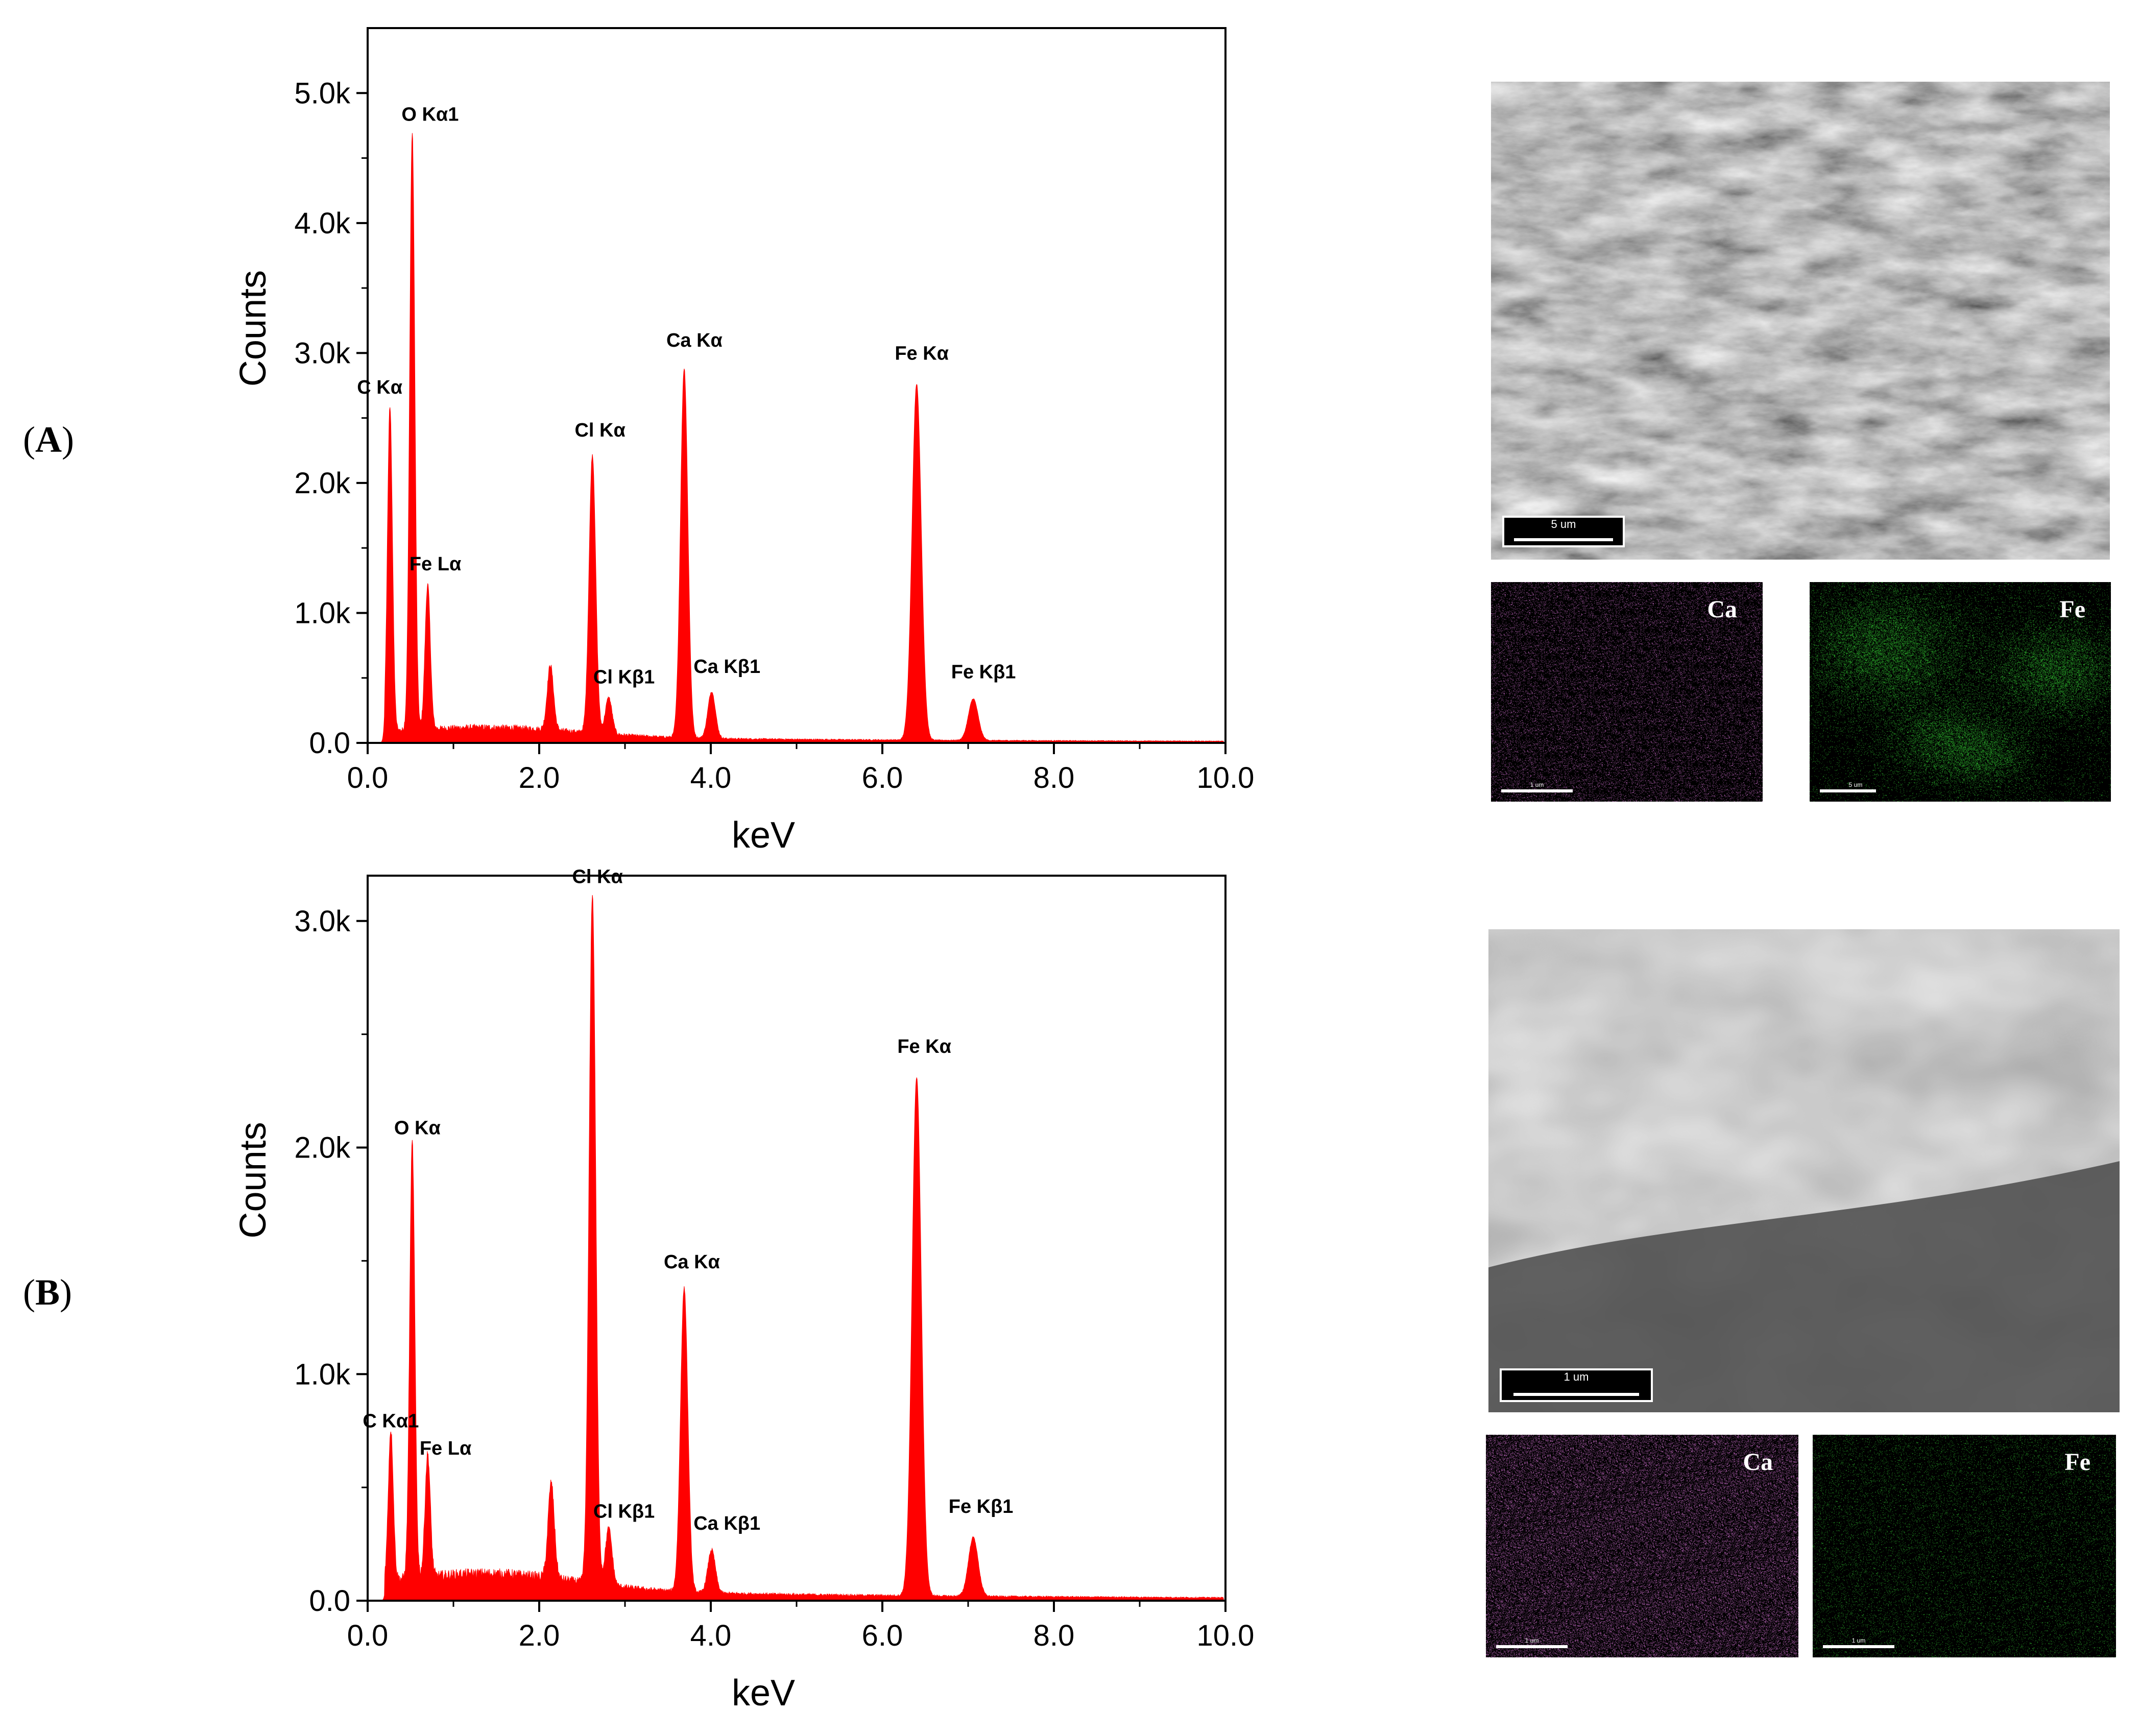 The width and height of the screenshot is (2140, 1736). I want to click on x-tick-label-B: 8.0, so click(1054, 1636).